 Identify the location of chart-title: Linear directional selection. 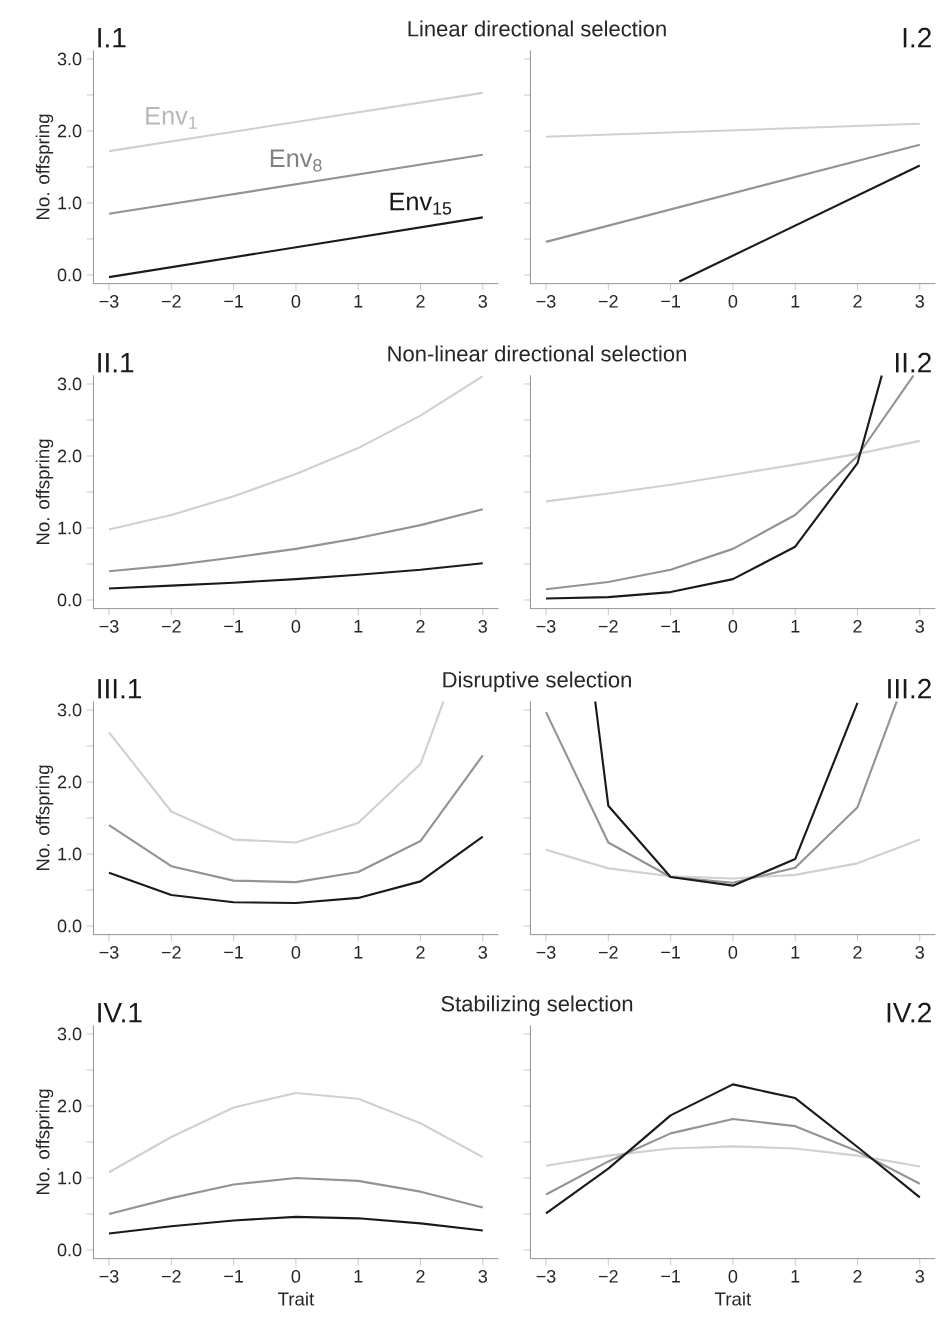
(537, 28).